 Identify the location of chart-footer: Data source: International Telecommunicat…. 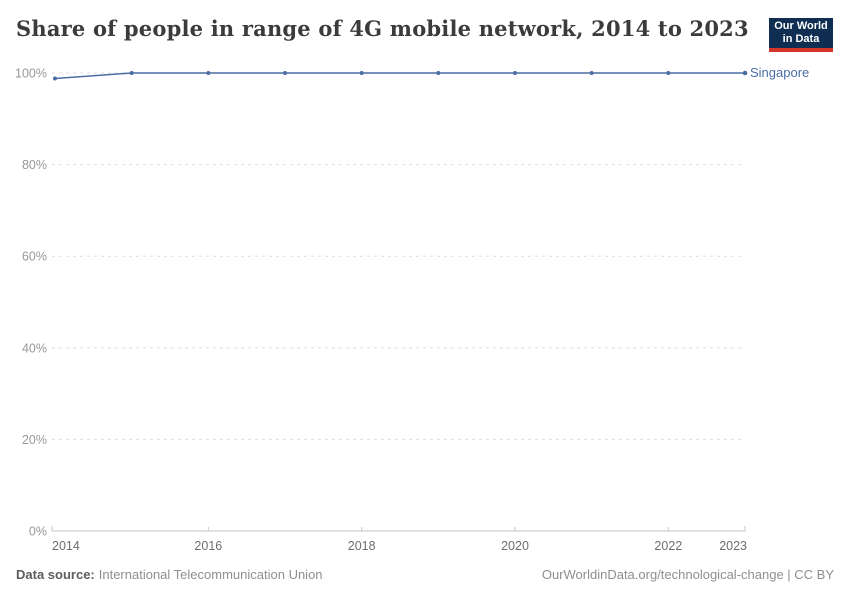
(425, 574).